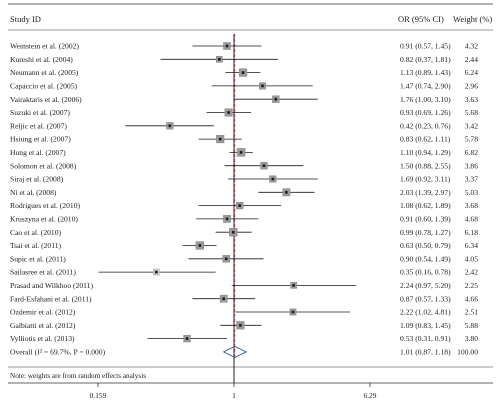 The height and width of the screenshot is (420, 500). I want to click on study-label: Cao et al. (2010), so click(36, 232).